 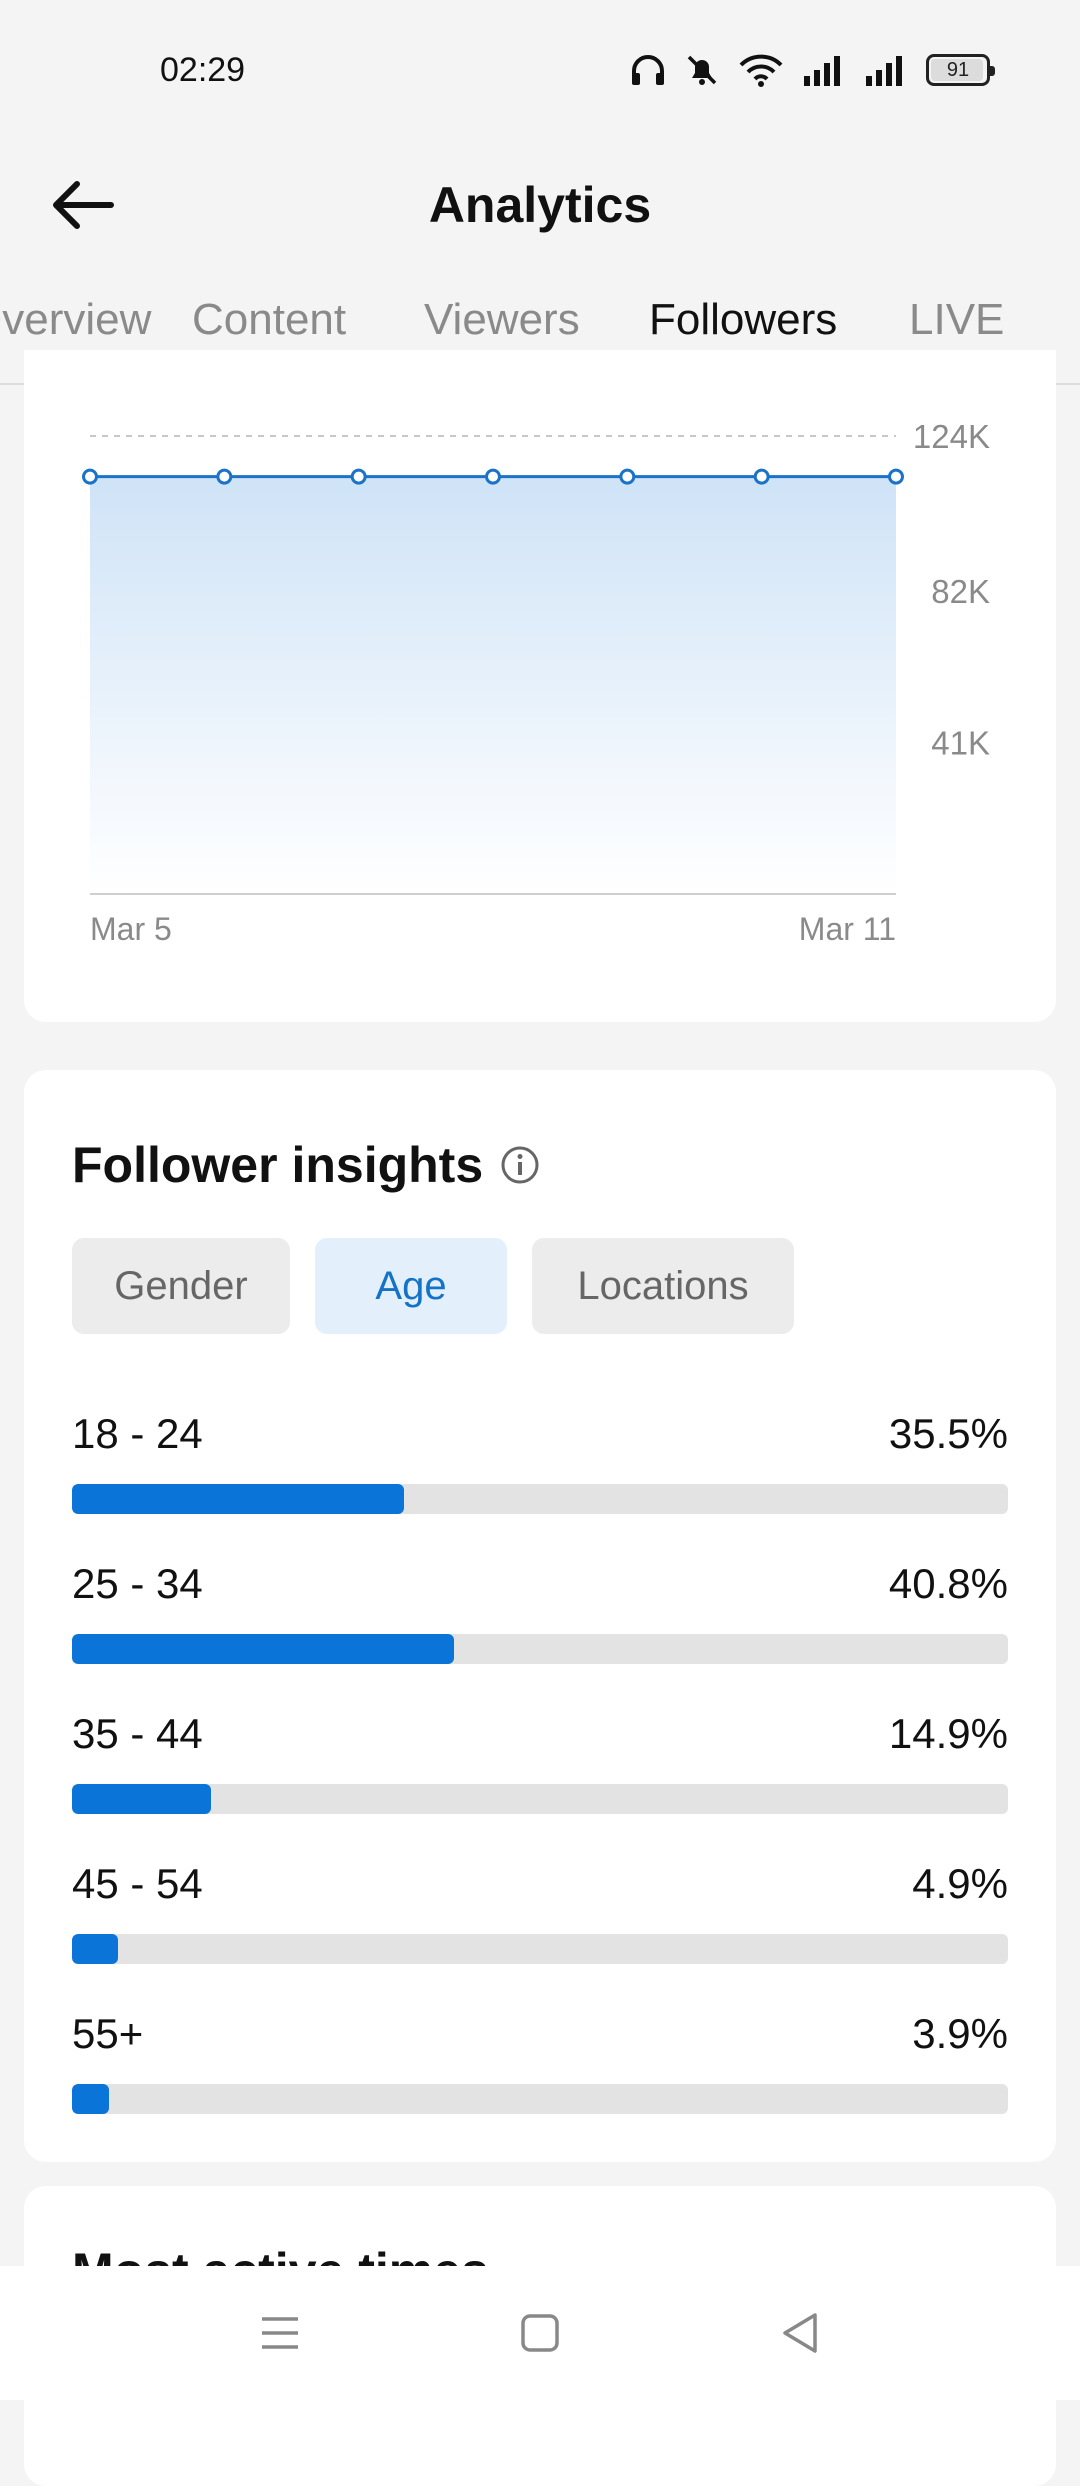 I want to click on back-triangle-icon, so click(x=800, y=2333).